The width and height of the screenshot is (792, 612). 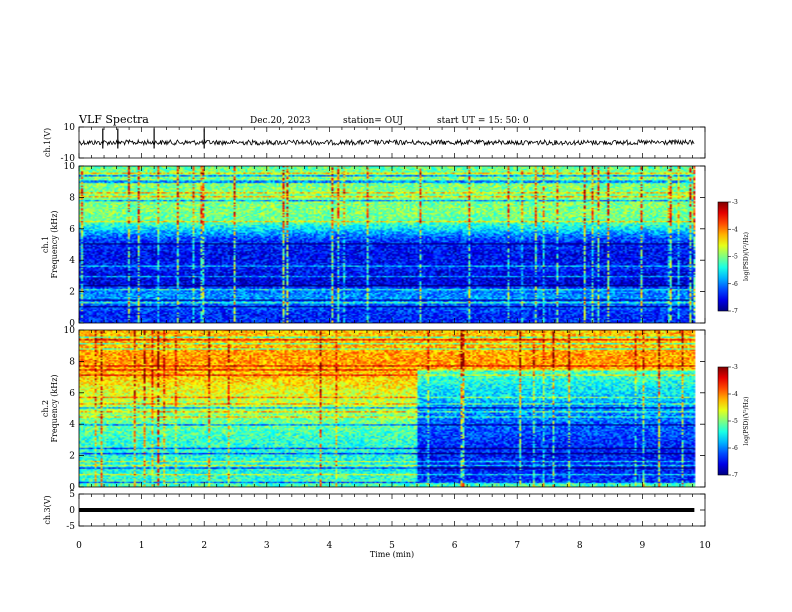 What do you see at coordinates (643, 546) in the screenshot?
I see `x-tick-label: 9` at bounding box center [643, 546].